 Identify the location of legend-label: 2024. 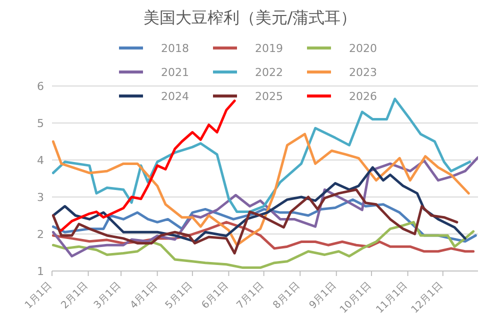
(175, 97).